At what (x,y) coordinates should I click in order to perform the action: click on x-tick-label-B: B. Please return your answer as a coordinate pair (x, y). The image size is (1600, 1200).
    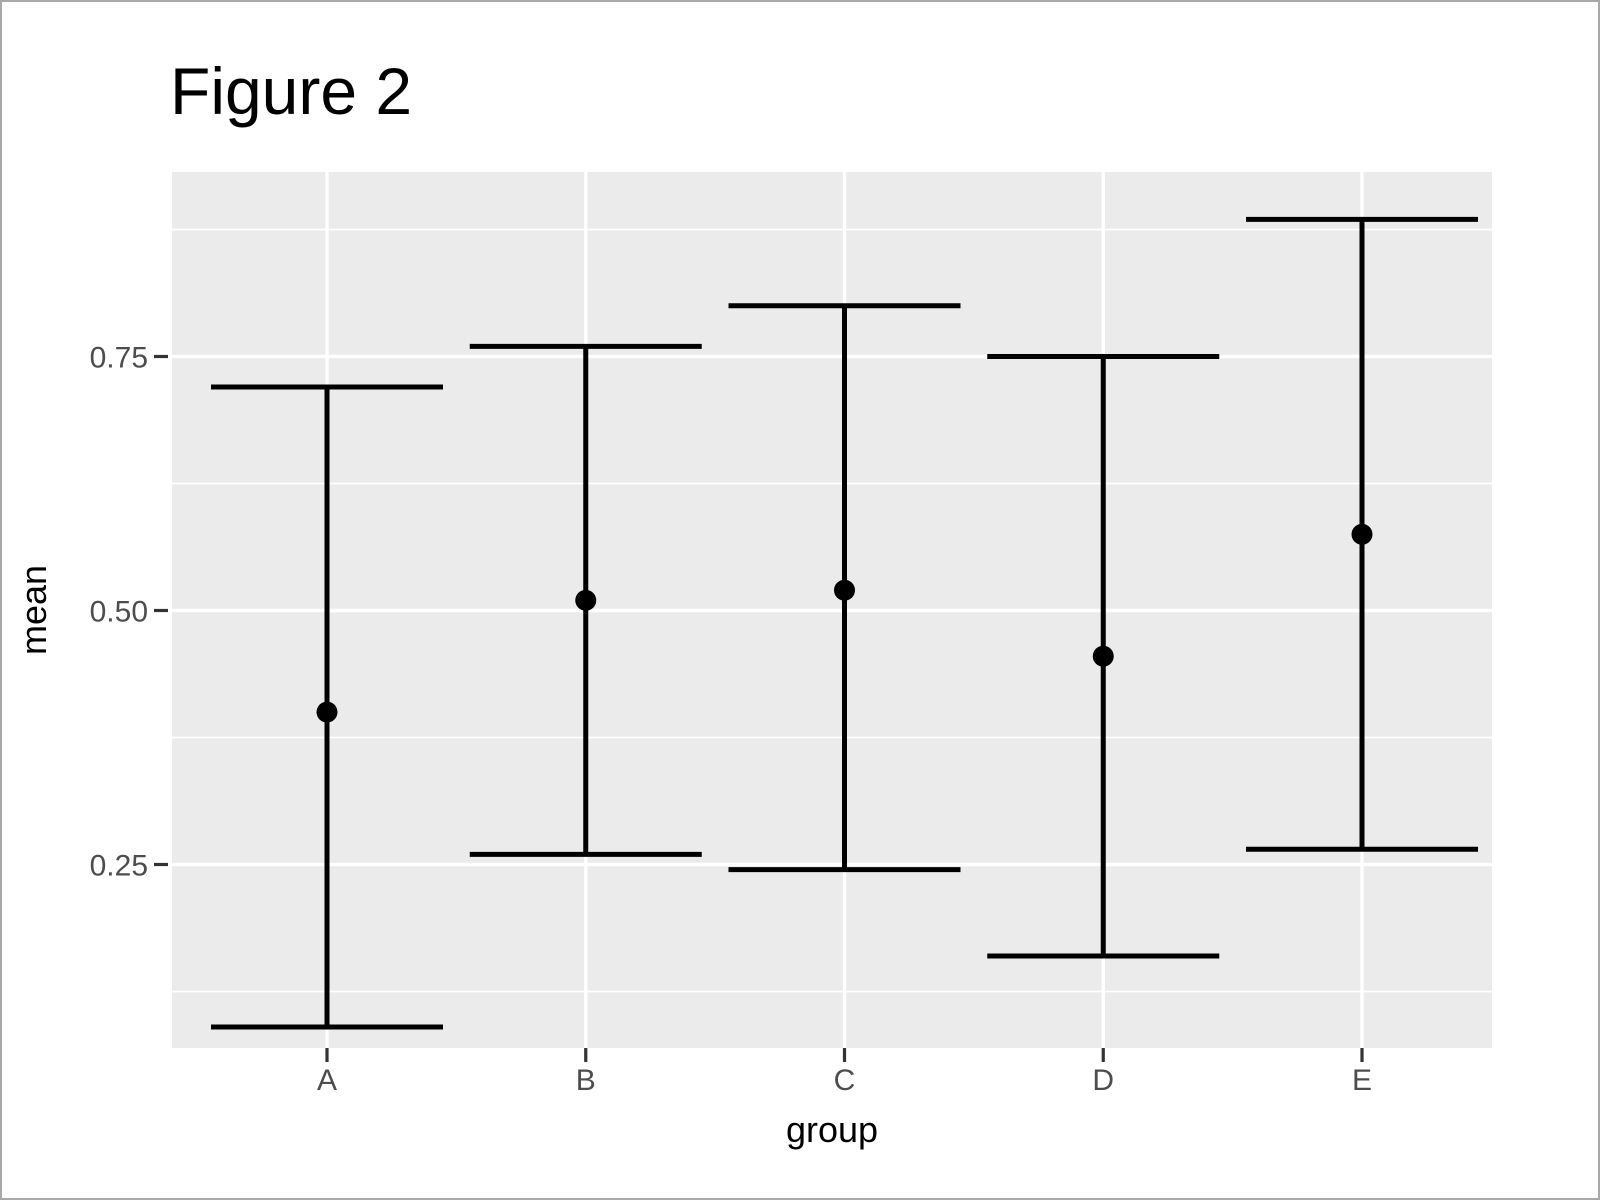
    Looking at the image, I should click on (586, 1080).